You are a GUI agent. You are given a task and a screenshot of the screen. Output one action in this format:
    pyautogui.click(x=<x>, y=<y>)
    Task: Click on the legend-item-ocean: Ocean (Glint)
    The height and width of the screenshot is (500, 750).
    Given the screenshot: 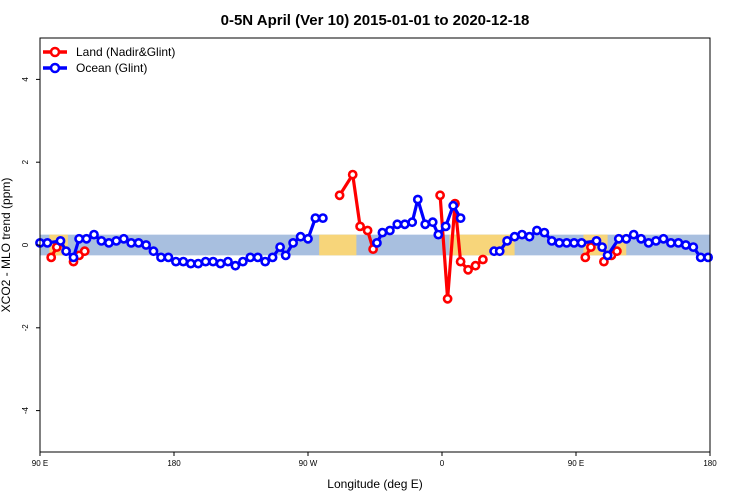 What is the action you would take?
    pyautogui.click(x=95, y=68)
    